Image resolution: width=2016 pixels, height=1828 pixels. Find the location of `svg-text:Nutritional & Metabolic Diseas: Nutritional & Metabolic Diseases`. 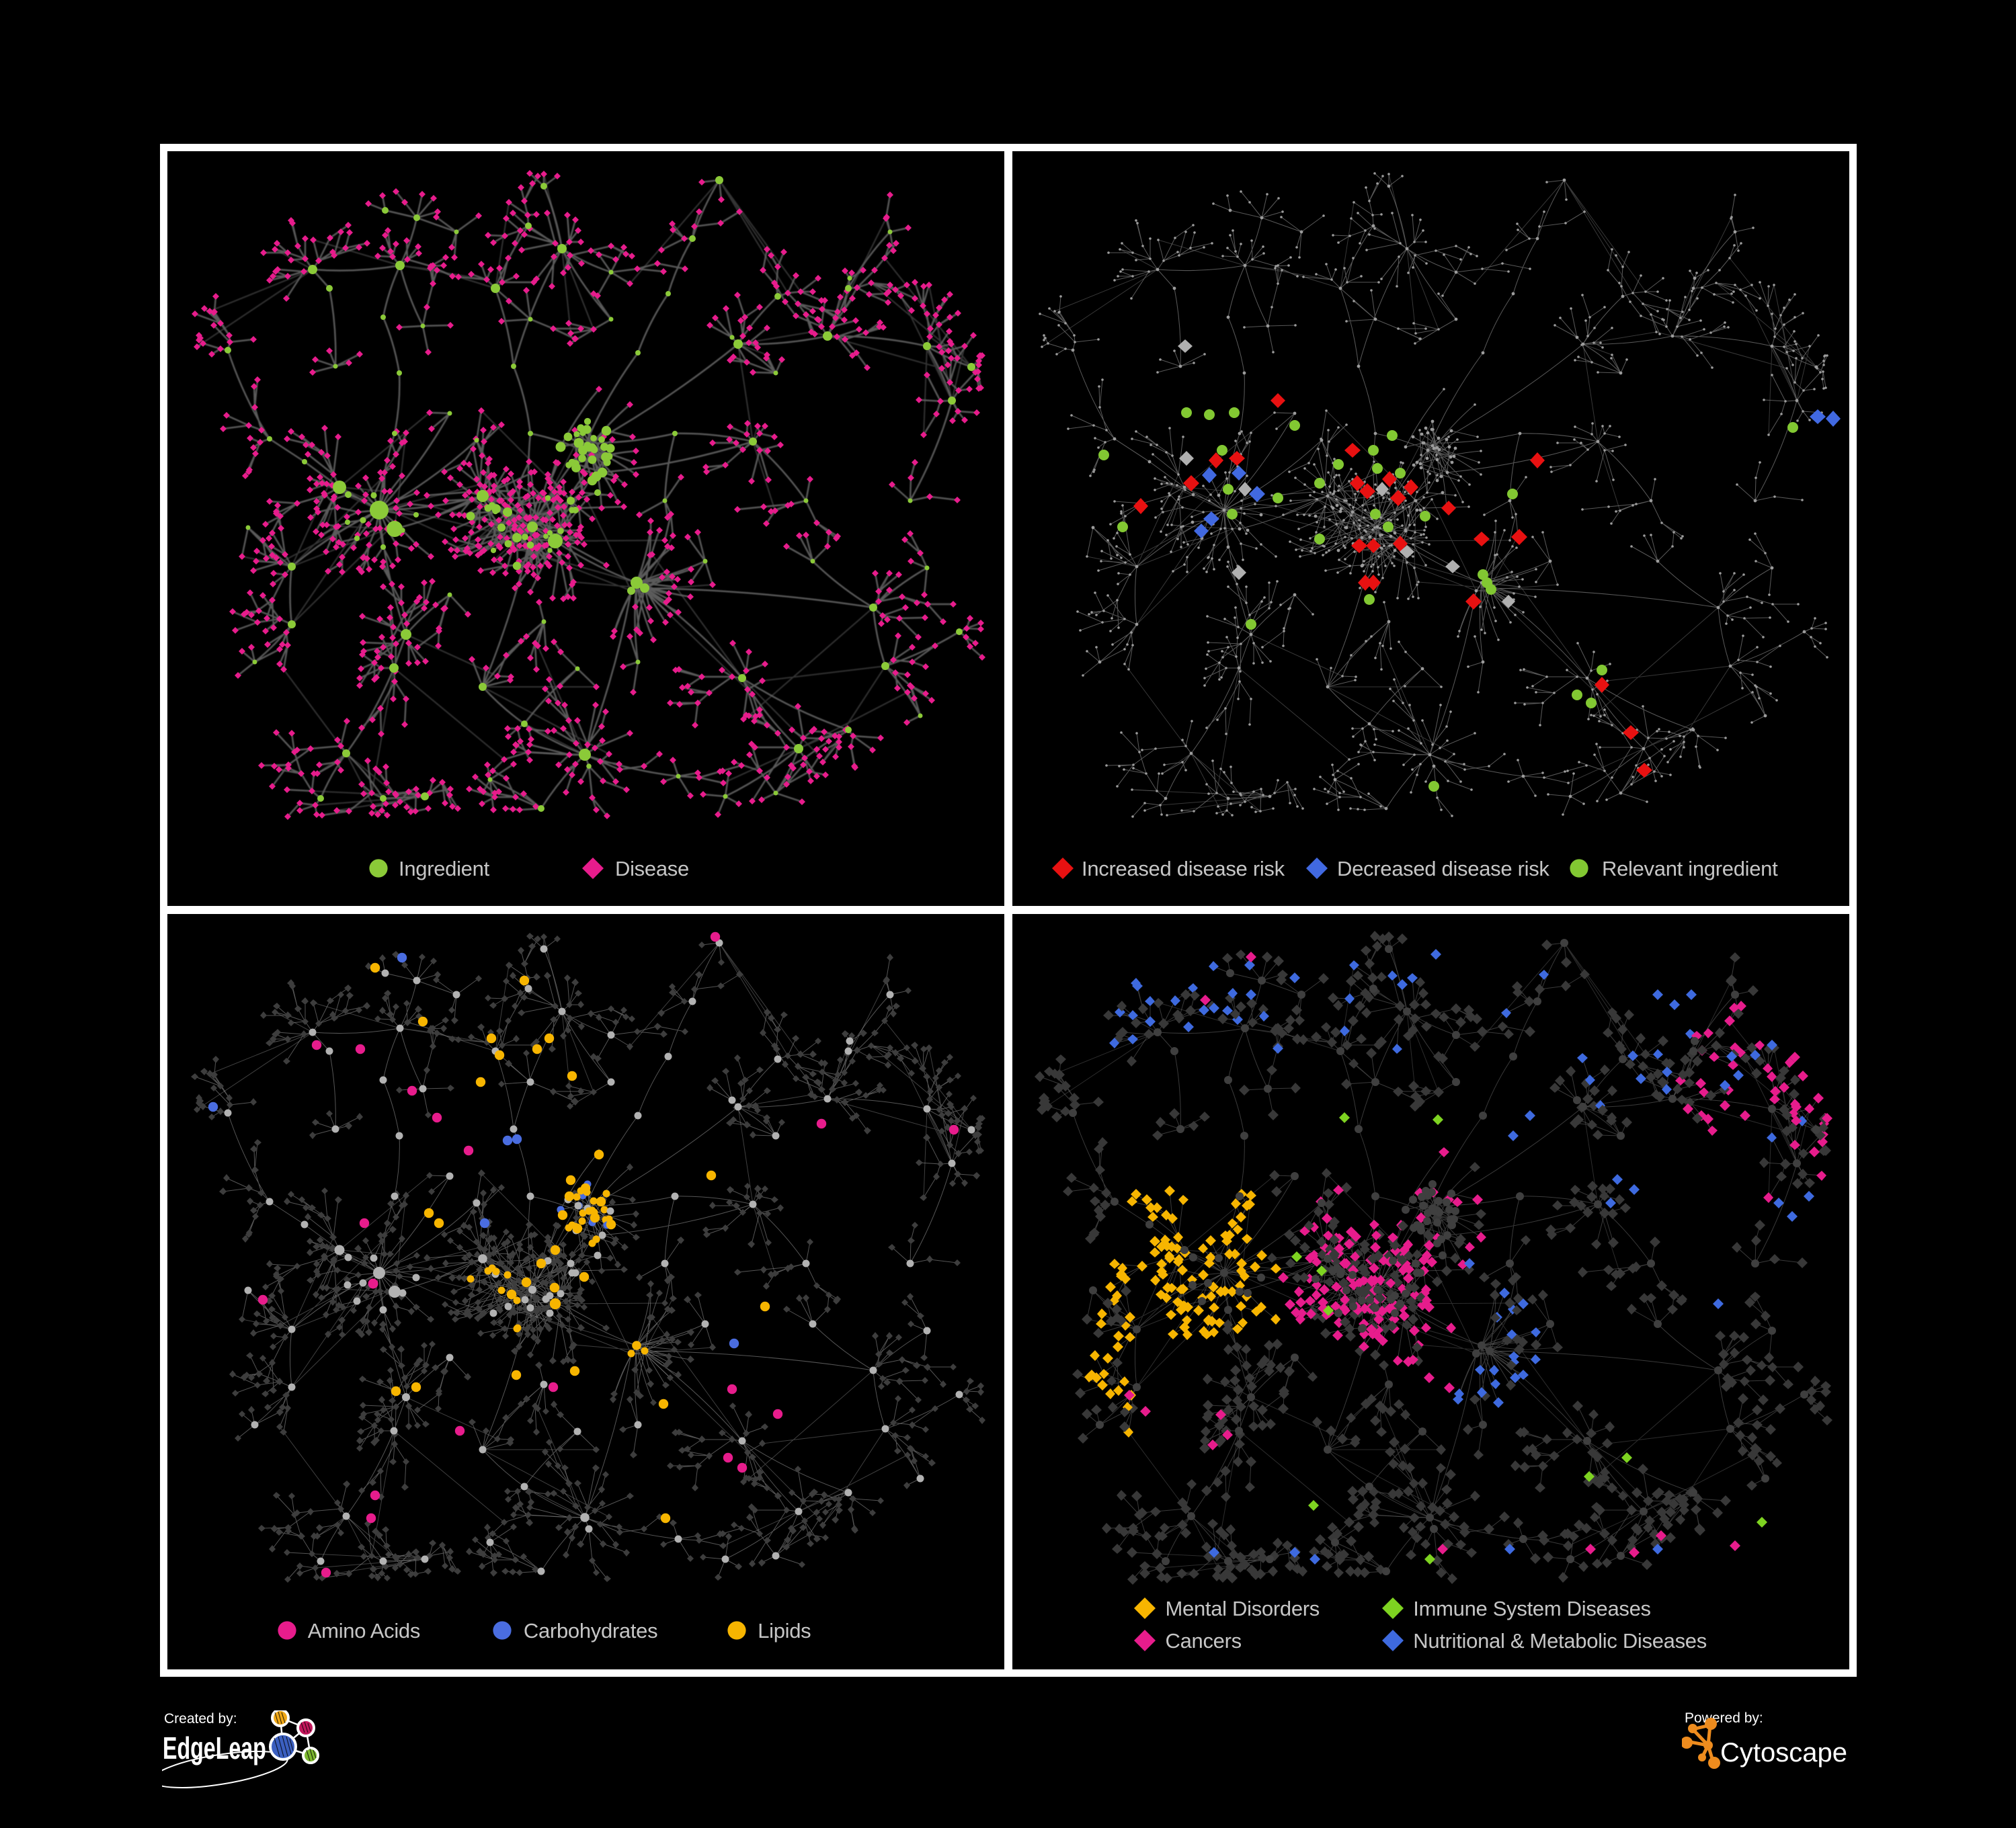

svg-text:Nutritional & Metabolic Diseas: Nutritional & Metabolic Diseases is located at coordinates (1560, 1641).